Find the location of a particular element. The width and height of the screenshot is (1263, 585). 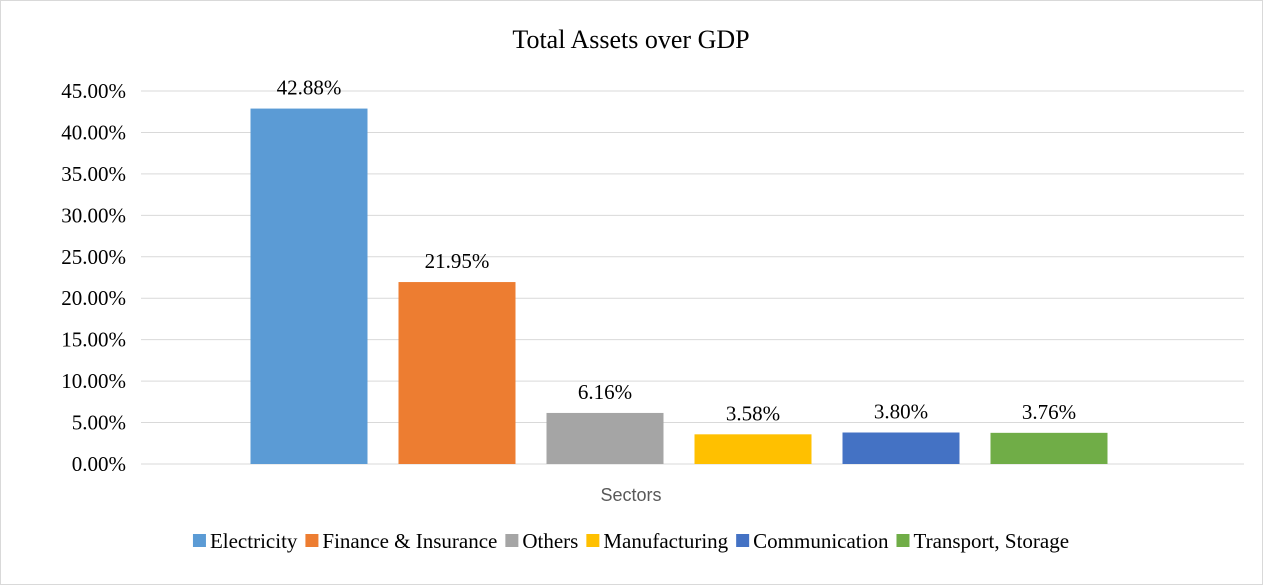

data-label: 3.58% is located at coordinates (753, 413).